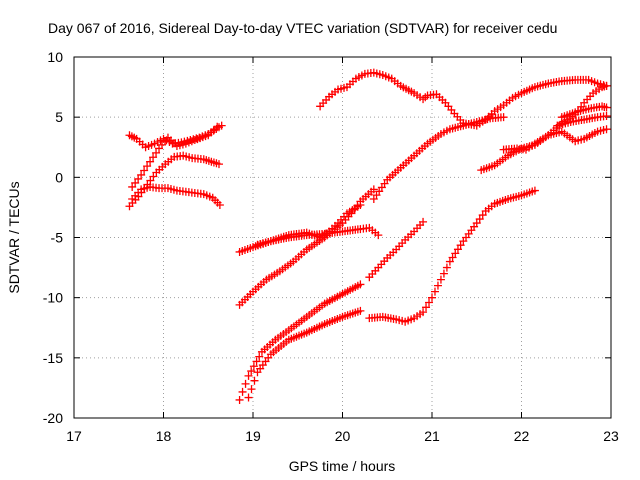  Describe the element at coordinates (53, 418) in the screenshot. I see `y-tick-label: -20` at that location.